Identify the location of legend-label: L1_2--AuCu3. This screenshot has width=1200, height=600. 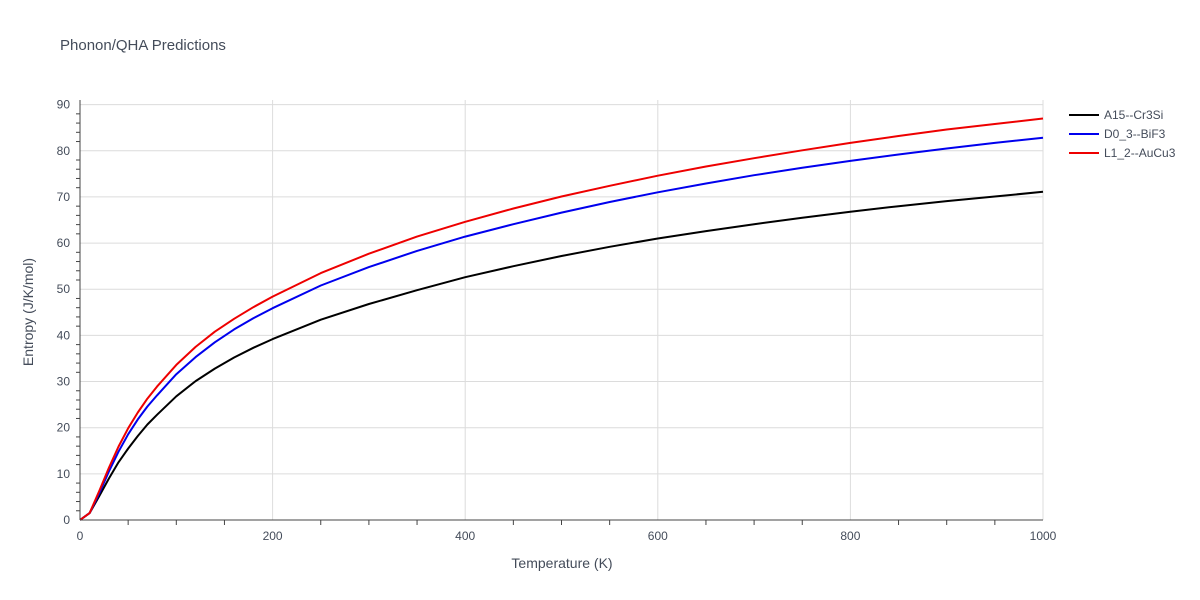
(1140, 153).